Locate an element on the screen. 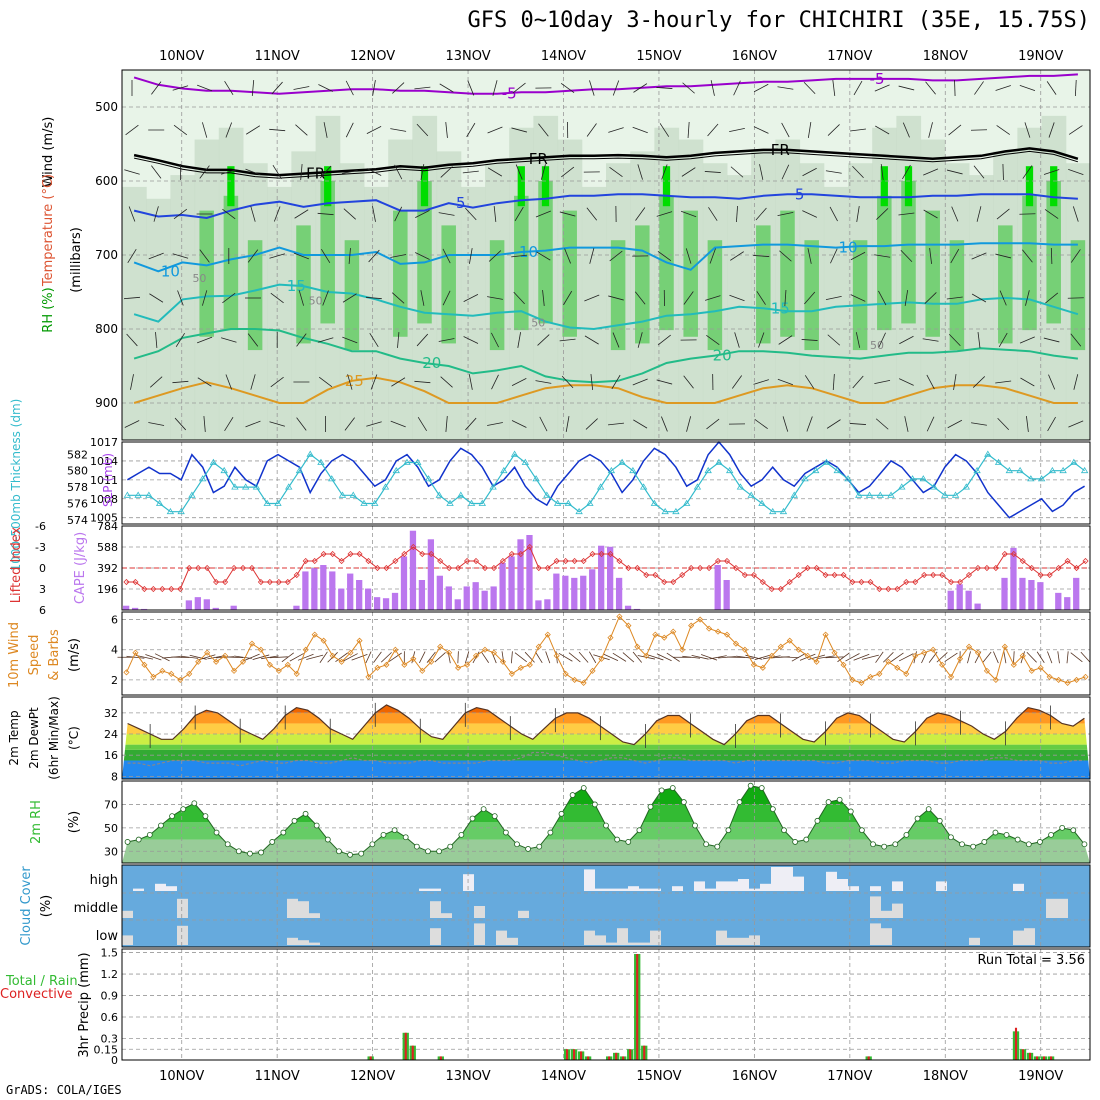 The image size is (1100, 1100). contour-label: 10 is located at coordinates (847, 248).